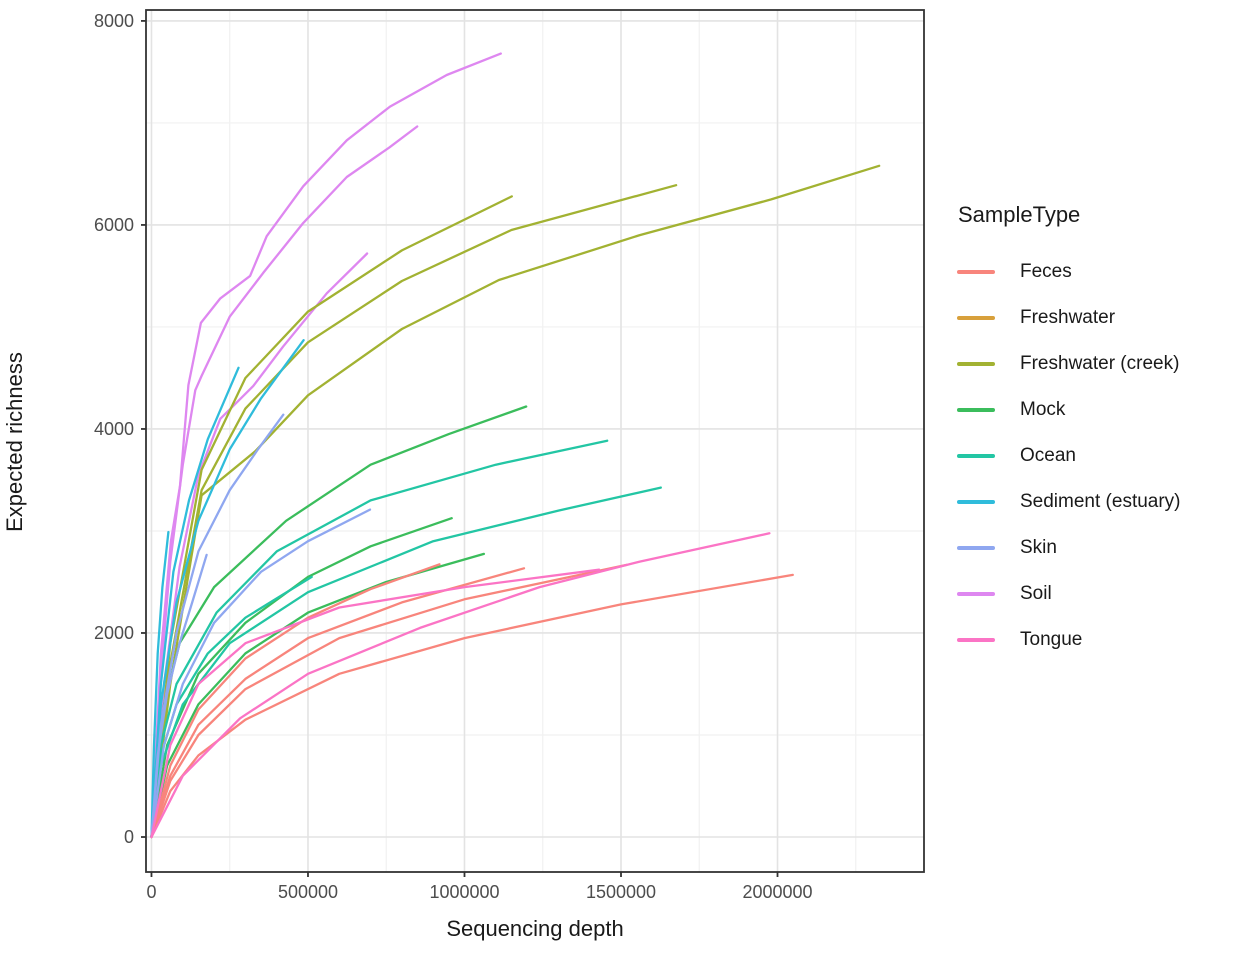 The width and height of the screenshot is (1248, 960). I want to click on legend-item: Freshwater (creek), so click(1097, 364).